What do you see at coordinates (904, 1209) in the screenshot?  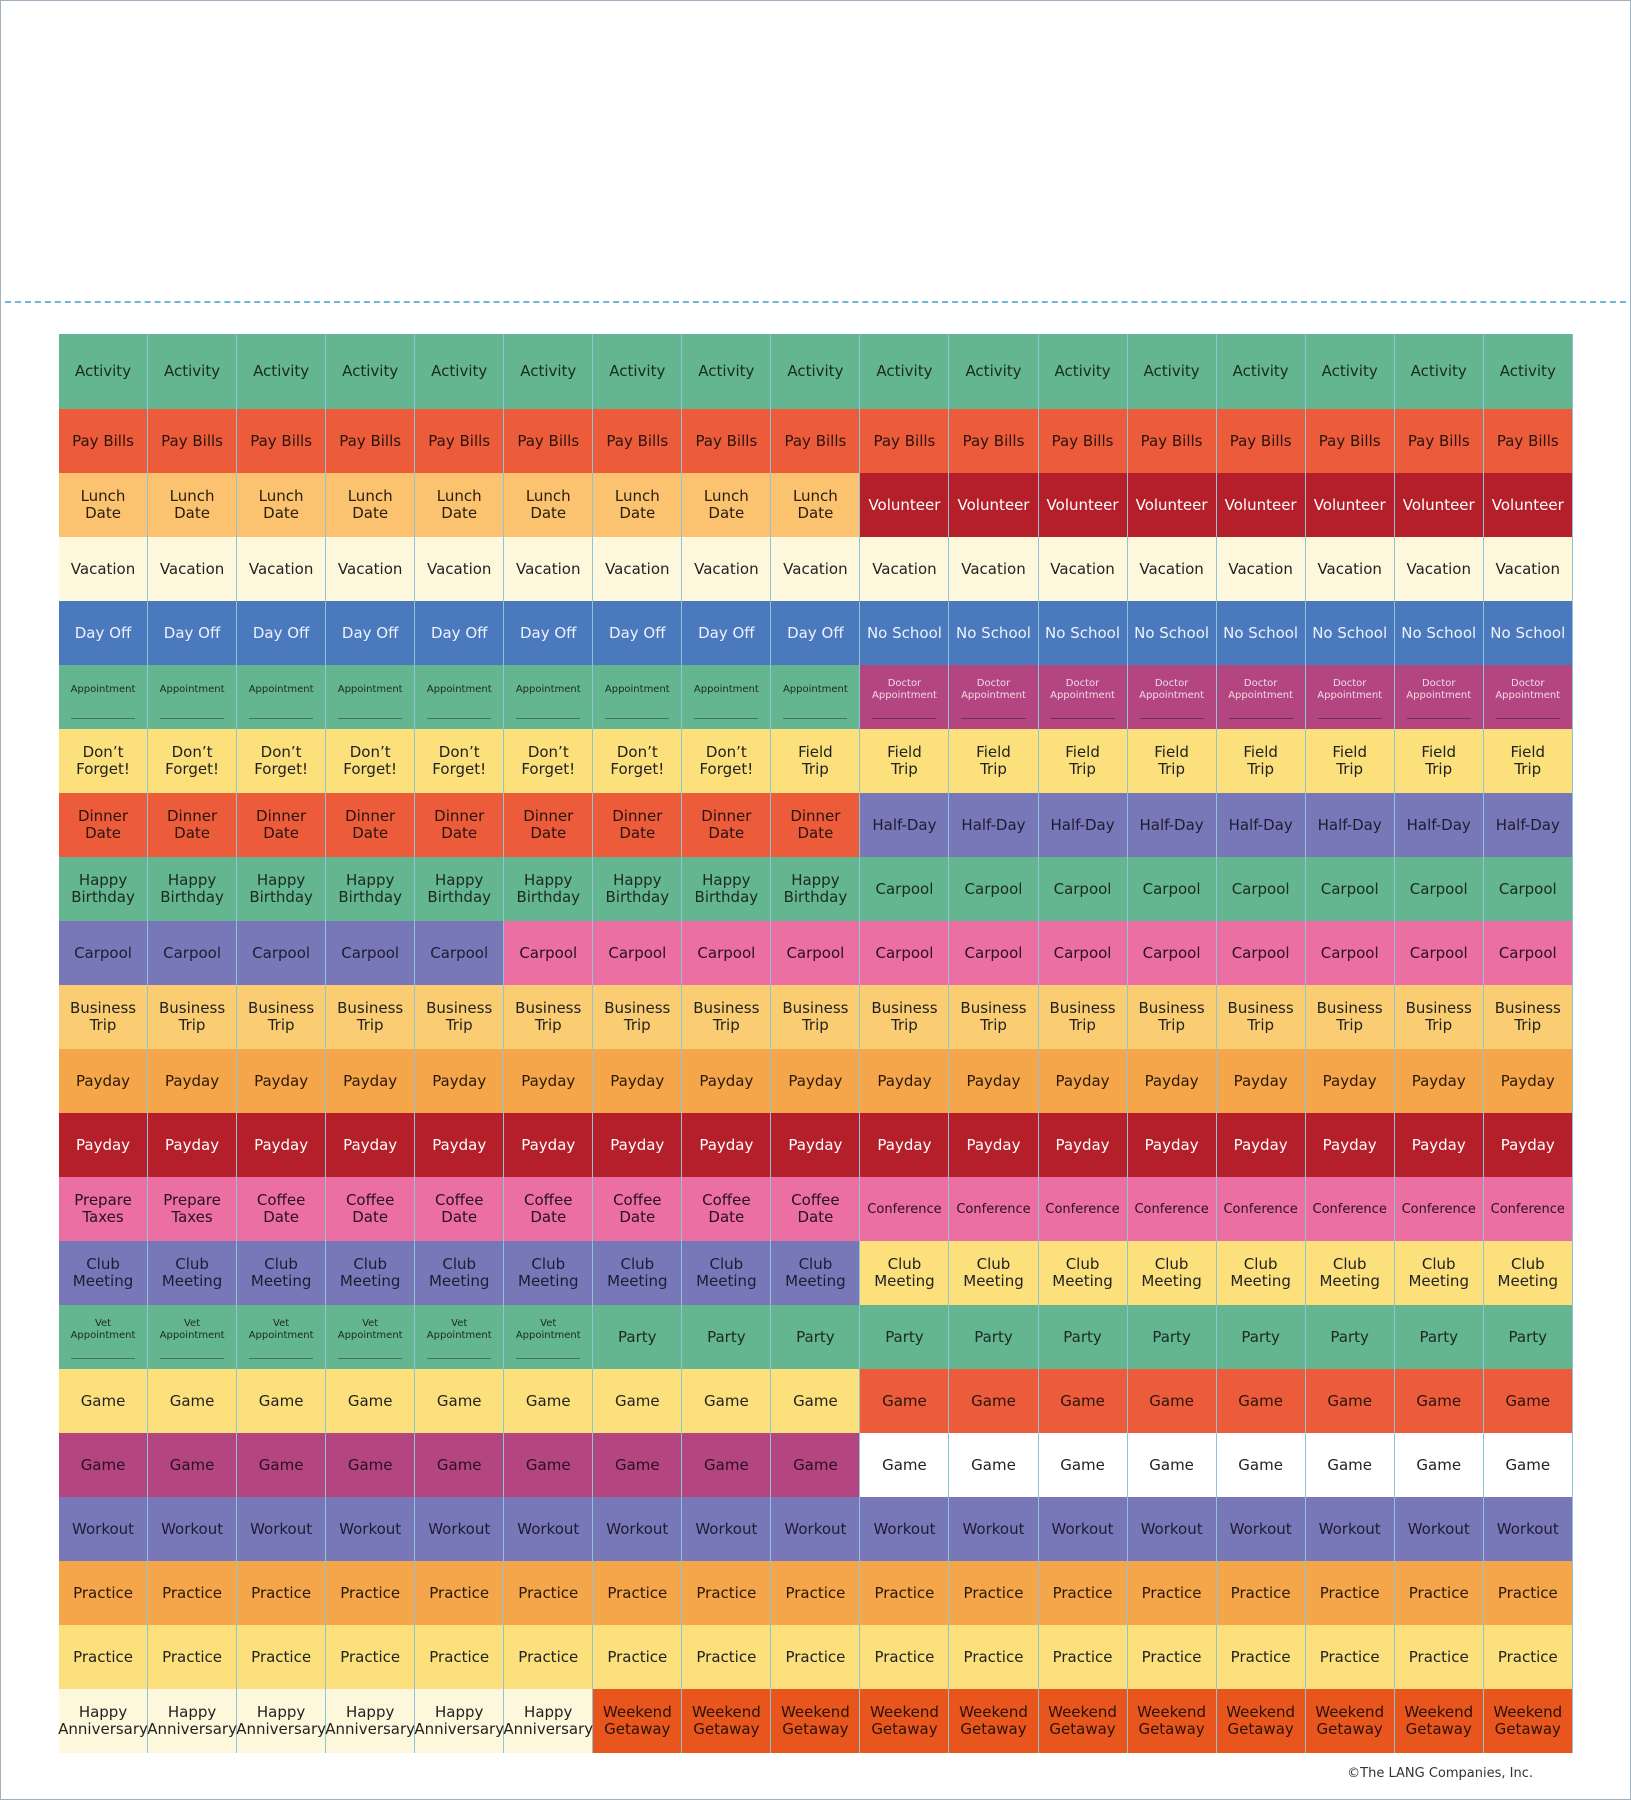 I see `sticker-label: Conference` at bounding box center [904, 1209].